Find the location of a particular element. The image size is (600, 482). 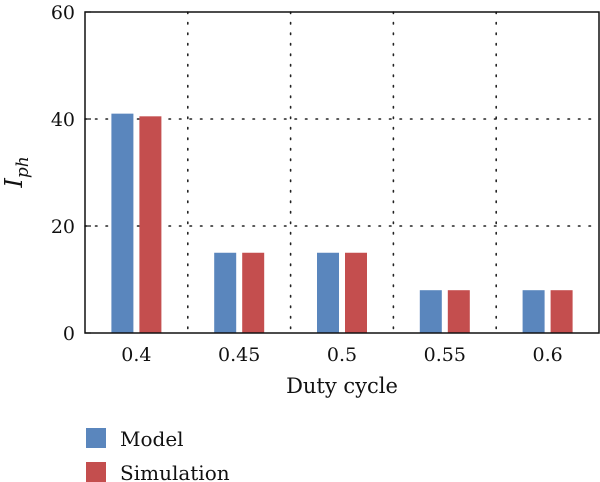

bar-simulation-0.5 is located at coordinates (356, 292).